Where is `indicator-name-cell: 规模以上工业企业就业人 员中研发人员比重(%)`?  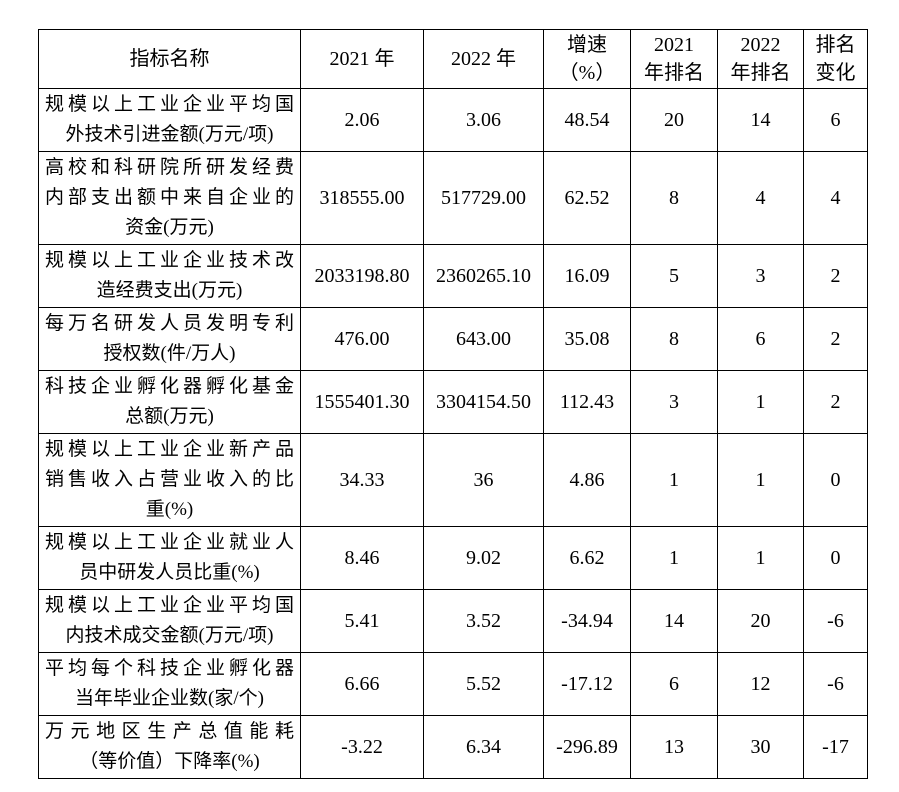
indicator-name-cell: 规模以上工业企业就业人 员中研发人员比重(%) is located at coordinates (169, 558).